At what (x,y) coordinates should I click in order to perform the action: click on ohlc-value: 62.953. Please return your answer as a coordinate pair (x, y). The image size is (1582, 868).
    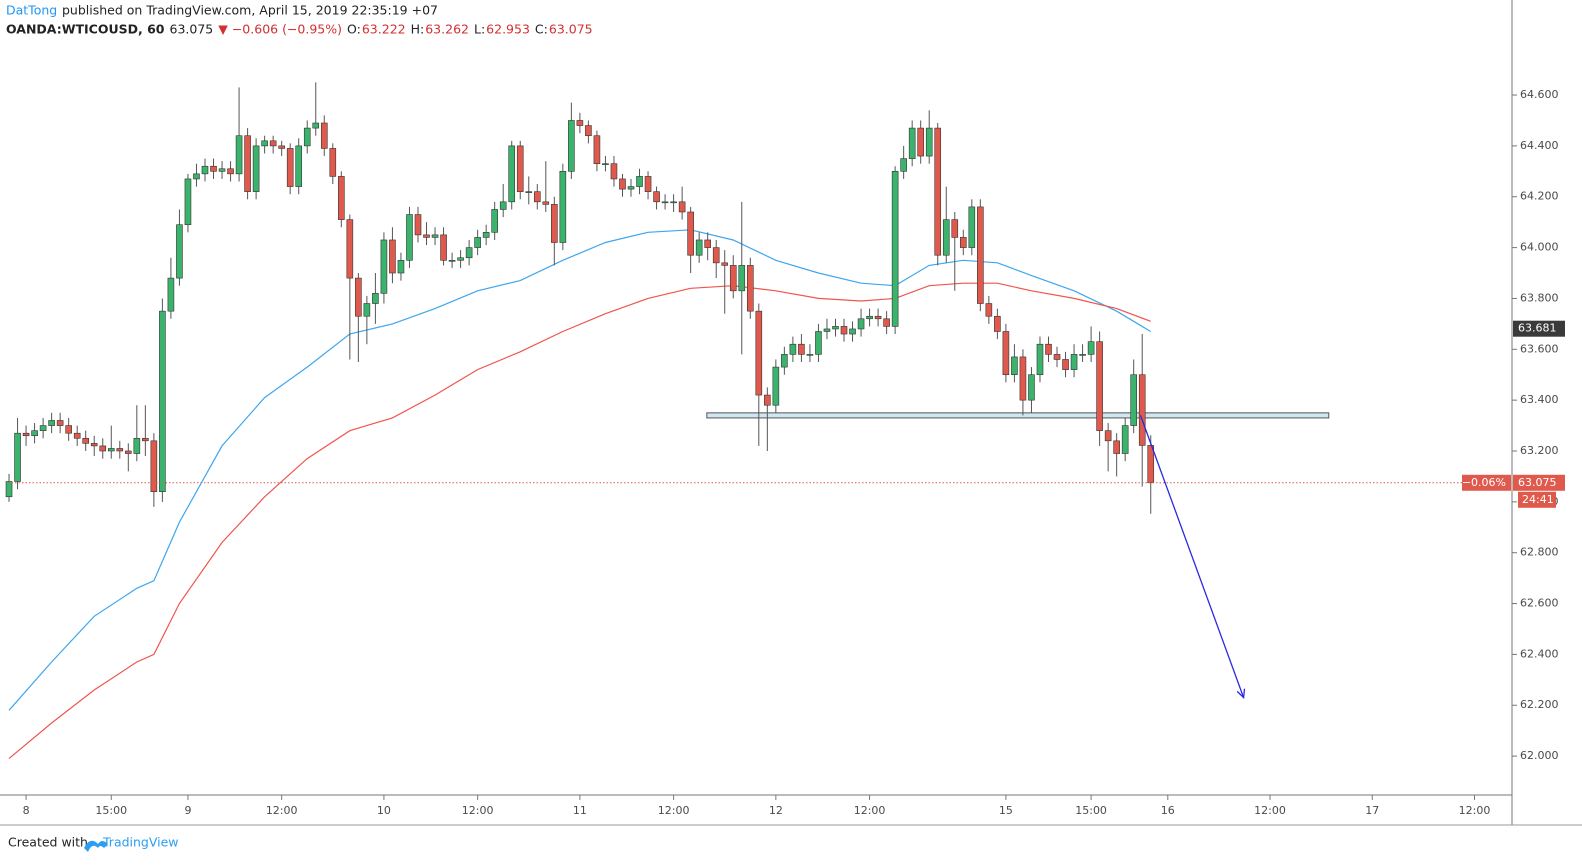
    Looking at the image, I should click on (508, 29).